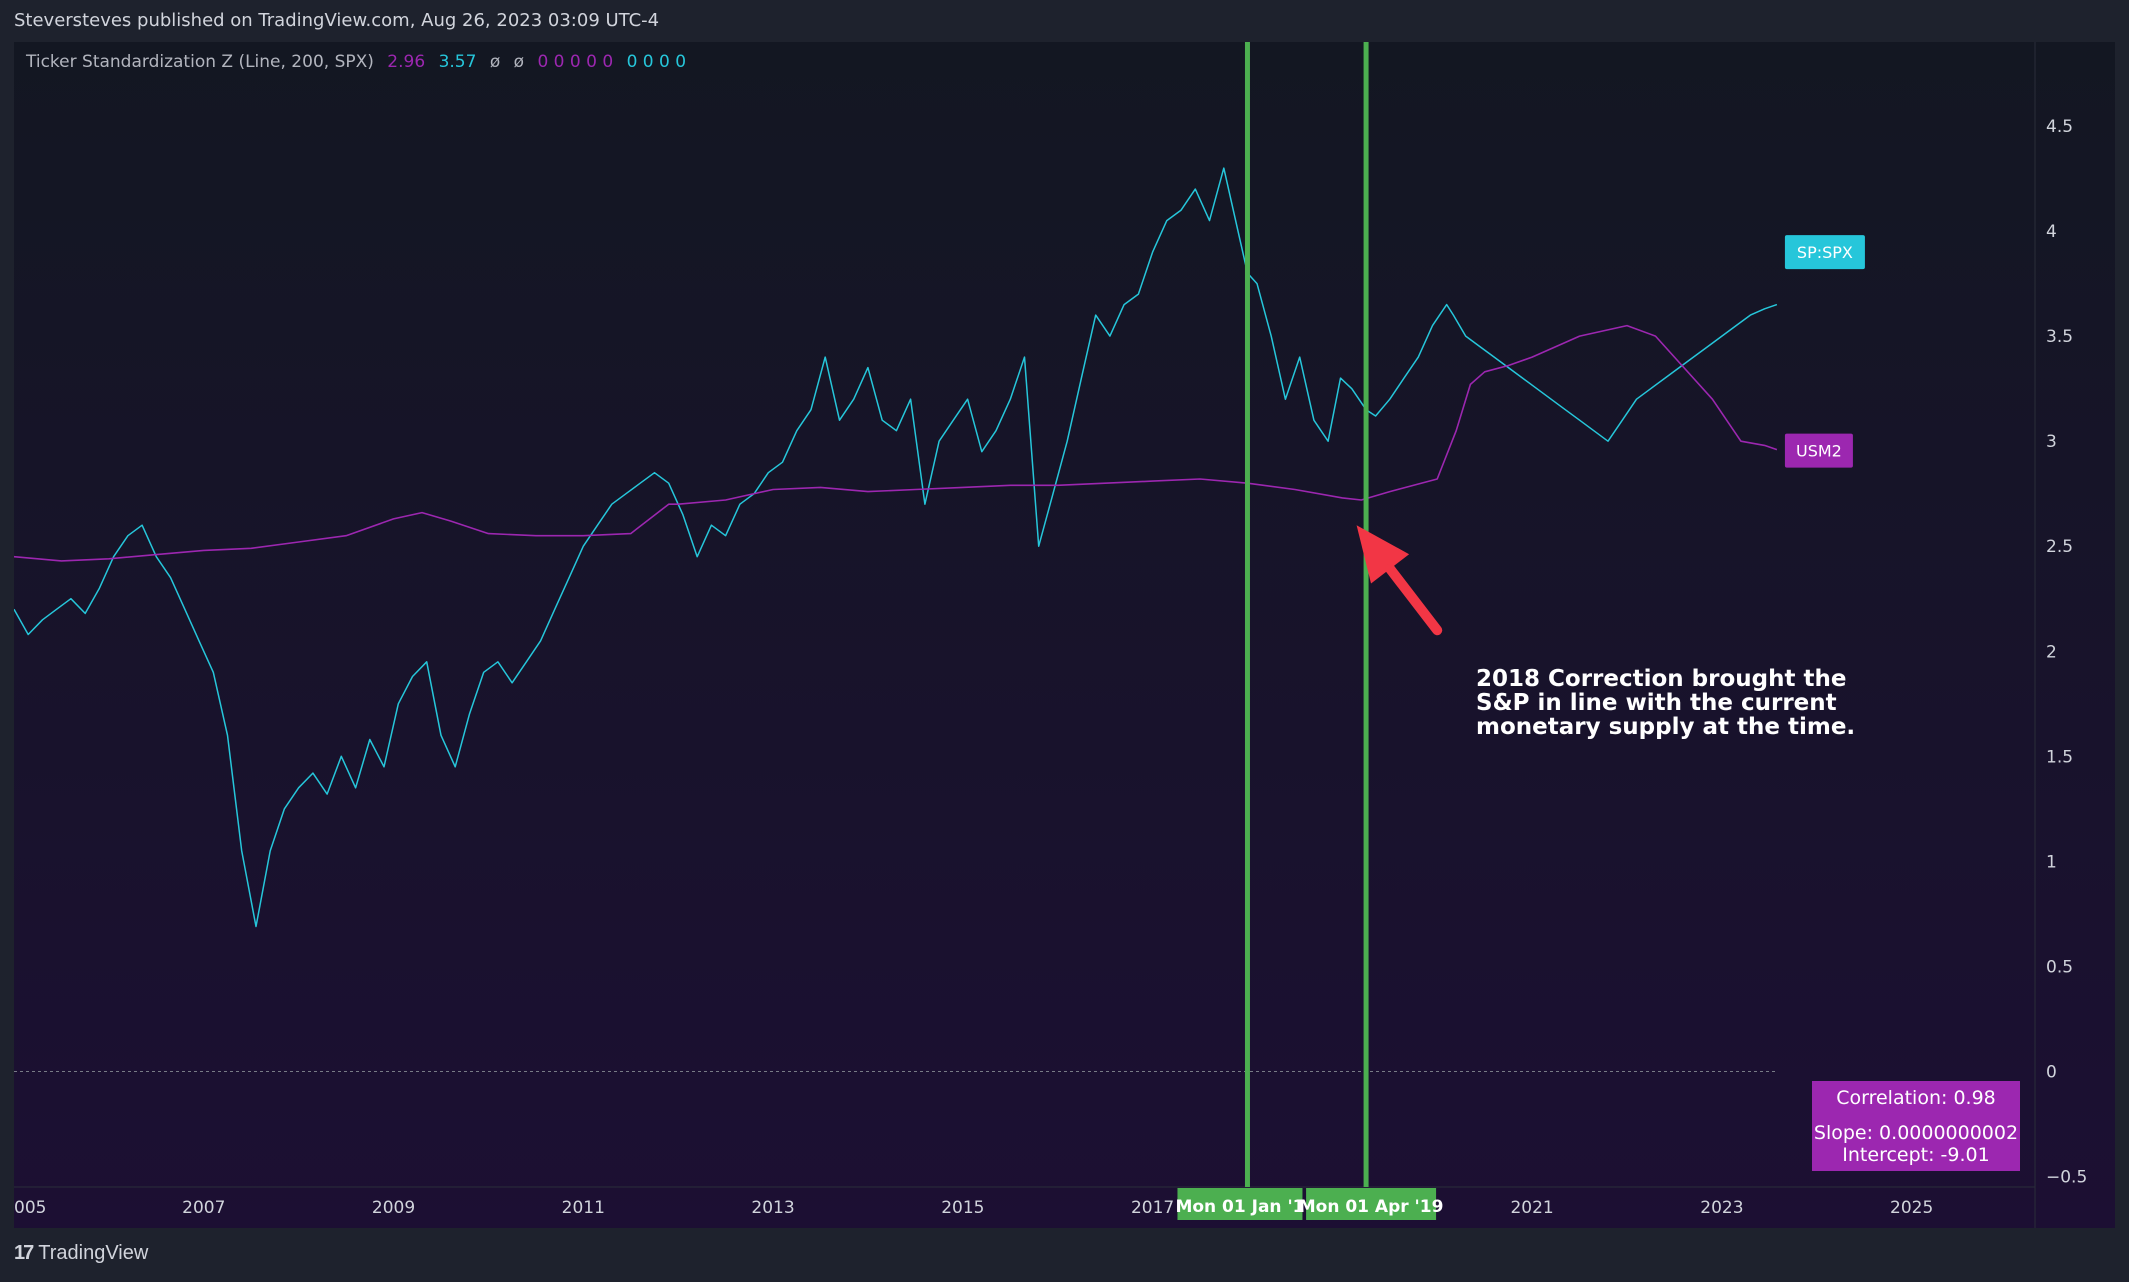  I want to click on annotation-line-3: monetary supply at the time., so click(1666, 727).